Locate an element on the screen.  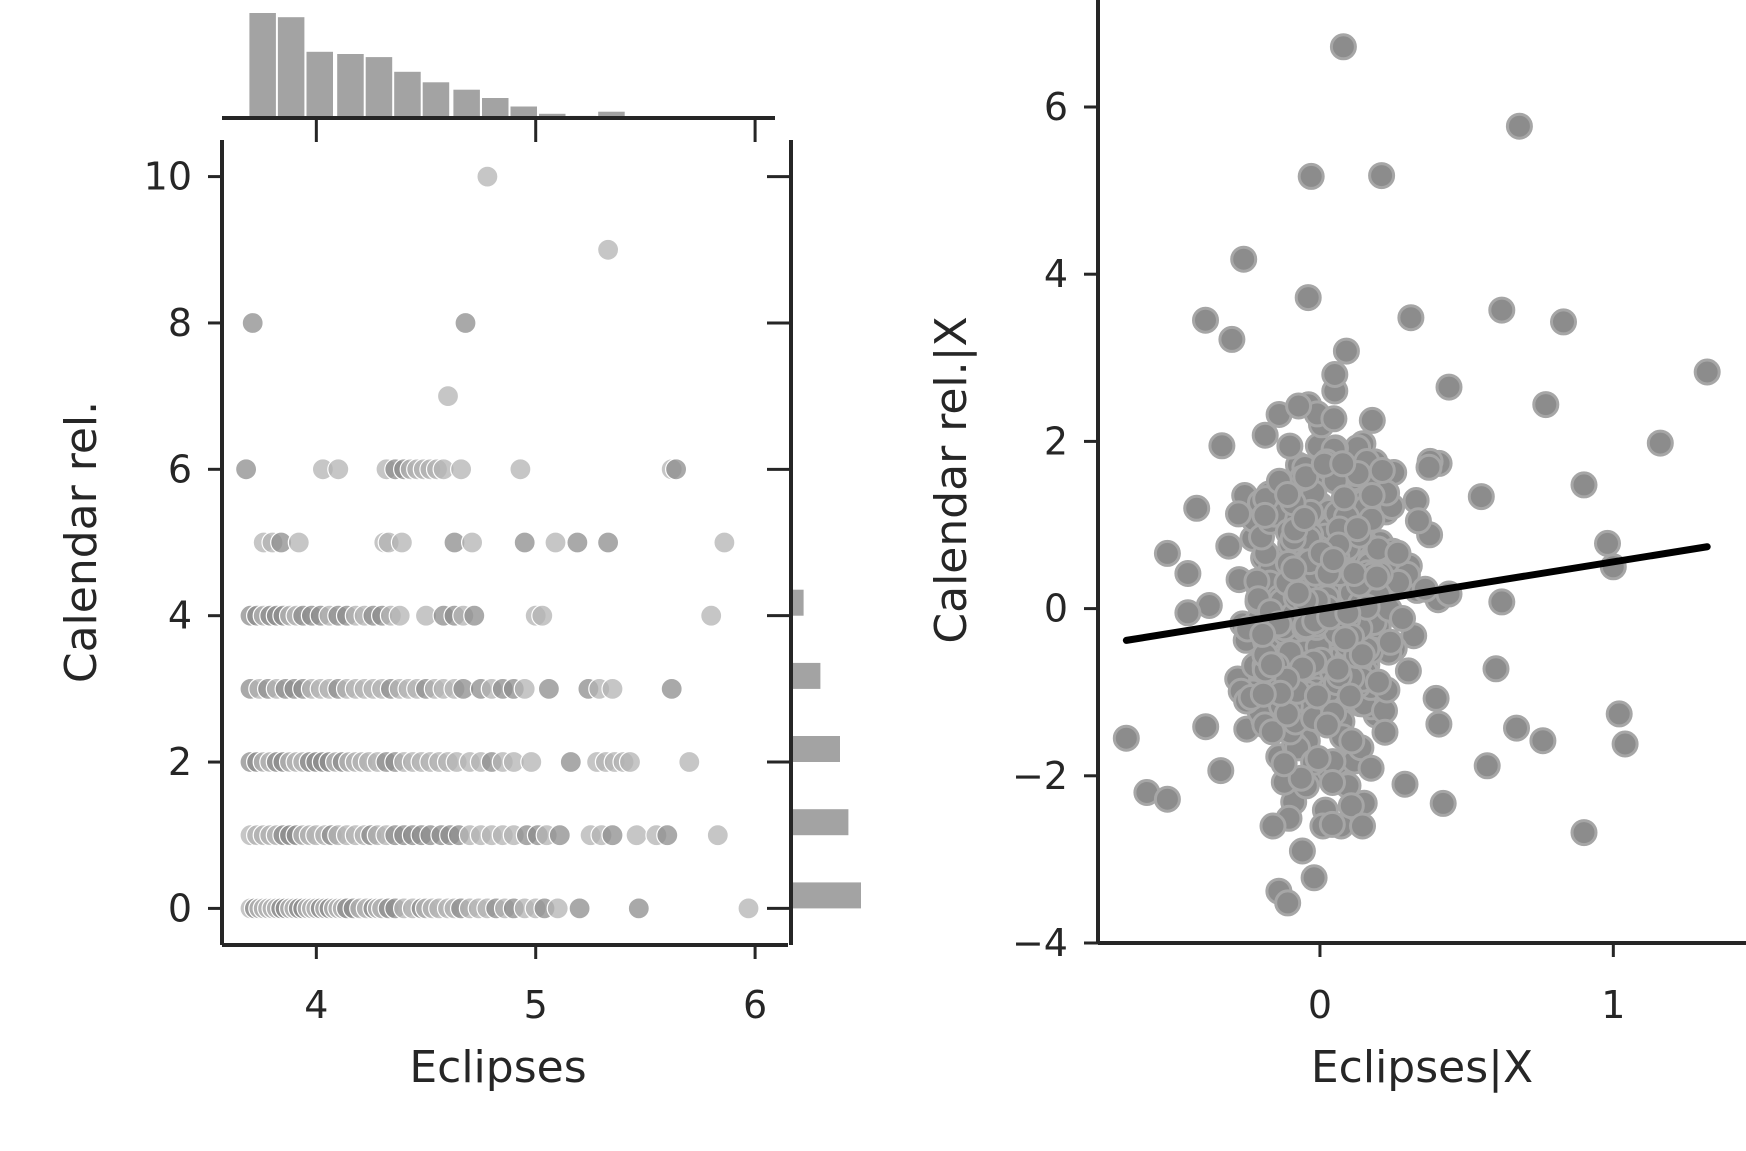
regression-line is located at coordinates (1416, 593).